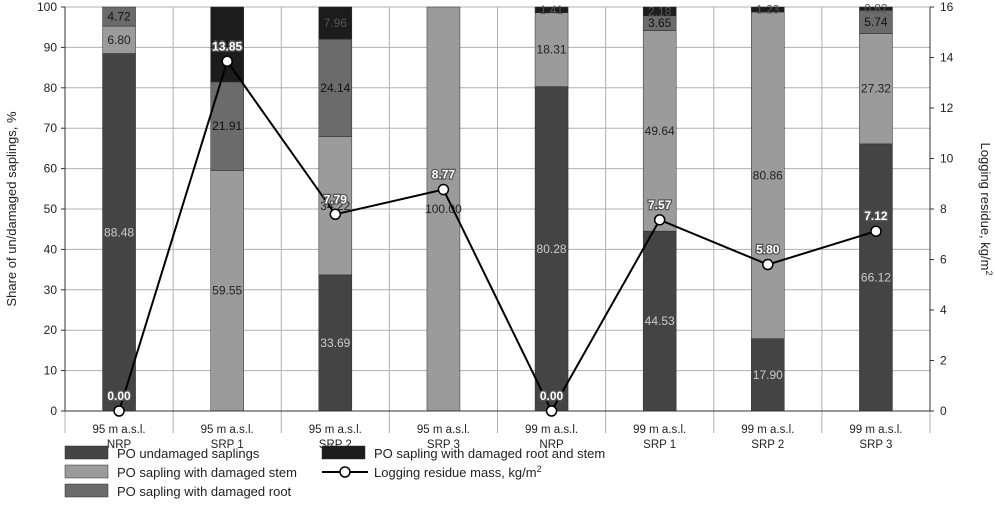 The image size is (995, 526). I want to click on y-left-tick-label: 10, so click(51, 371).